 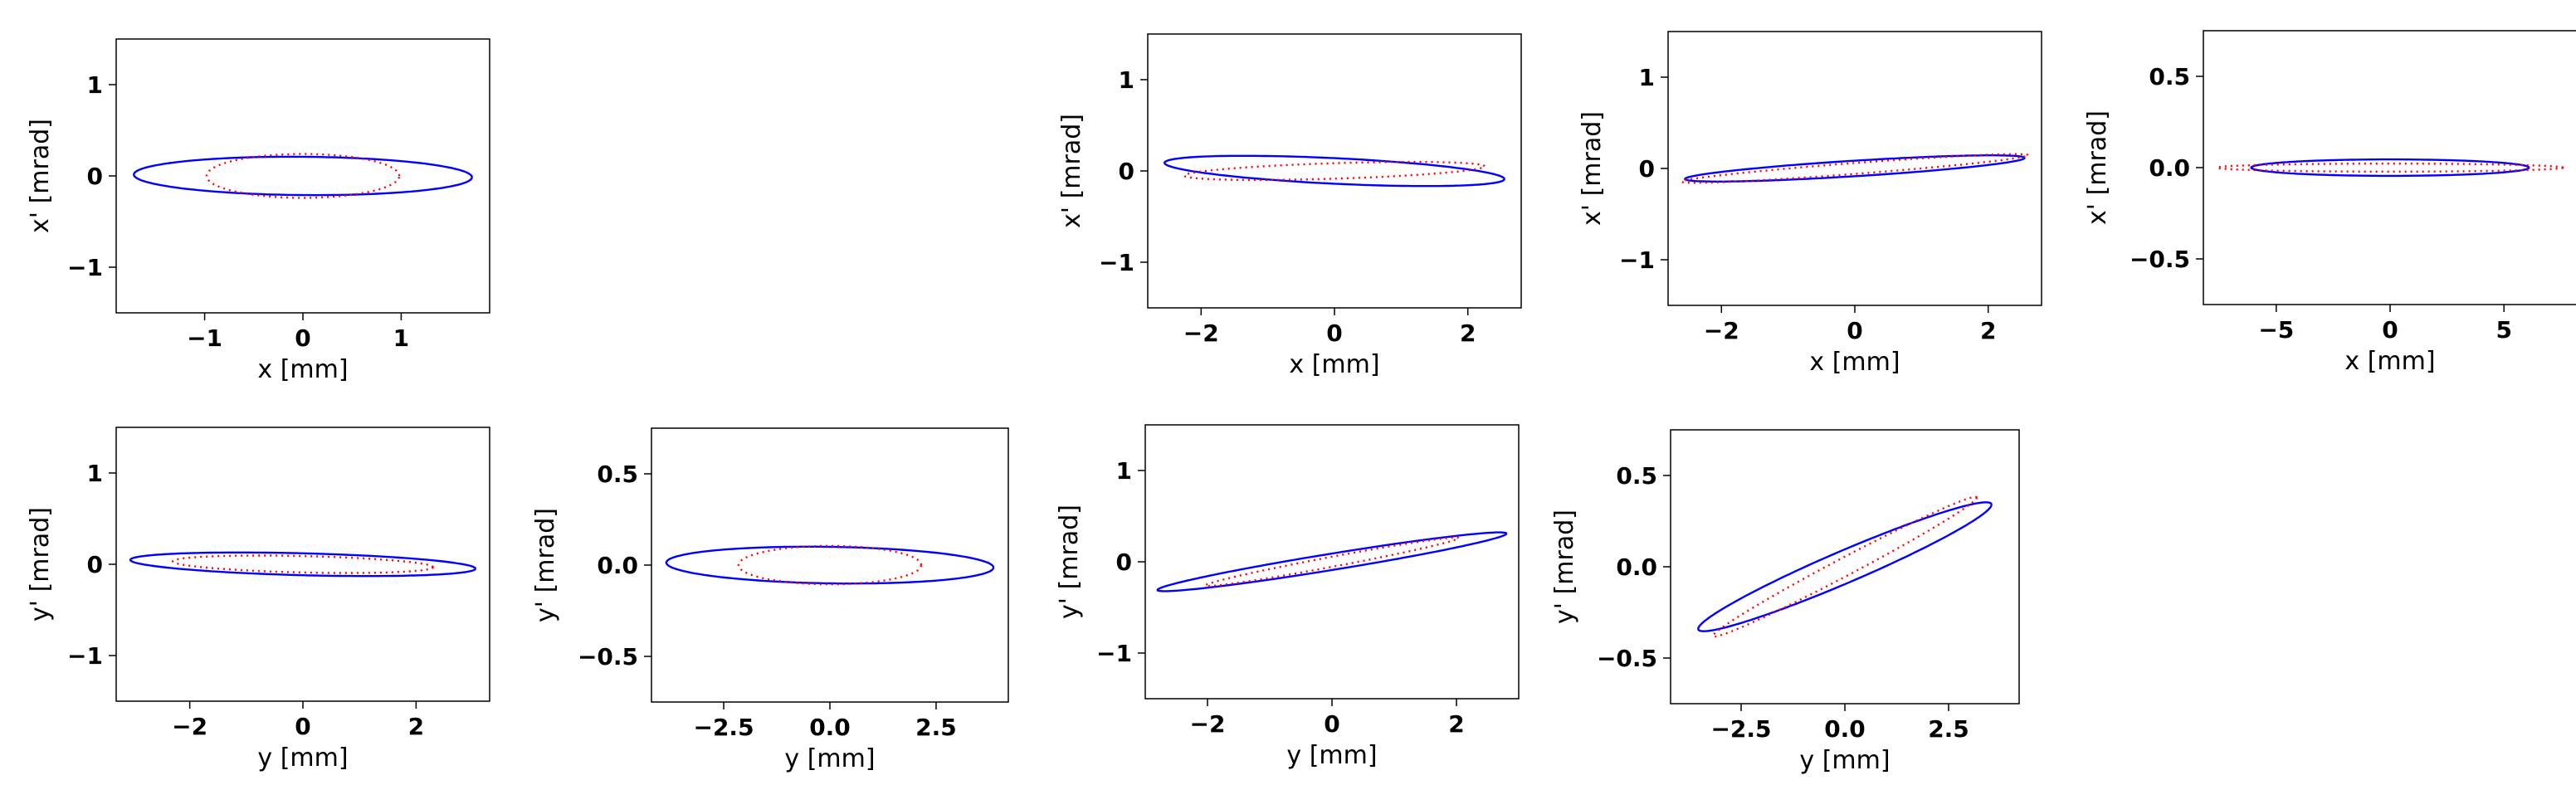 I want to click on panel-row1-col5: −5 0 5 −0.5 0.0 0.5 x [mm] x' [mrad], so click(x=2330, y=203).